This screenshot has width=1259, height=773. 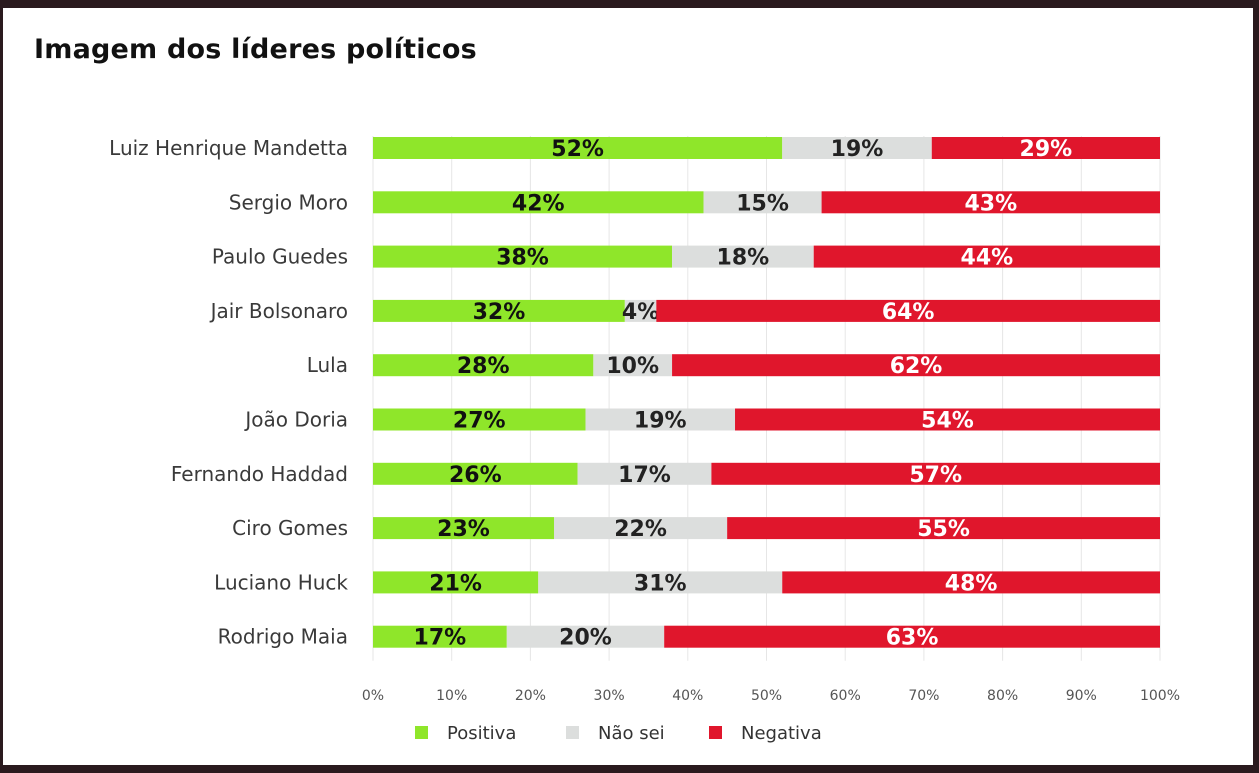 I want to click on legend-label: Negativa, so click(x=781, y=733).